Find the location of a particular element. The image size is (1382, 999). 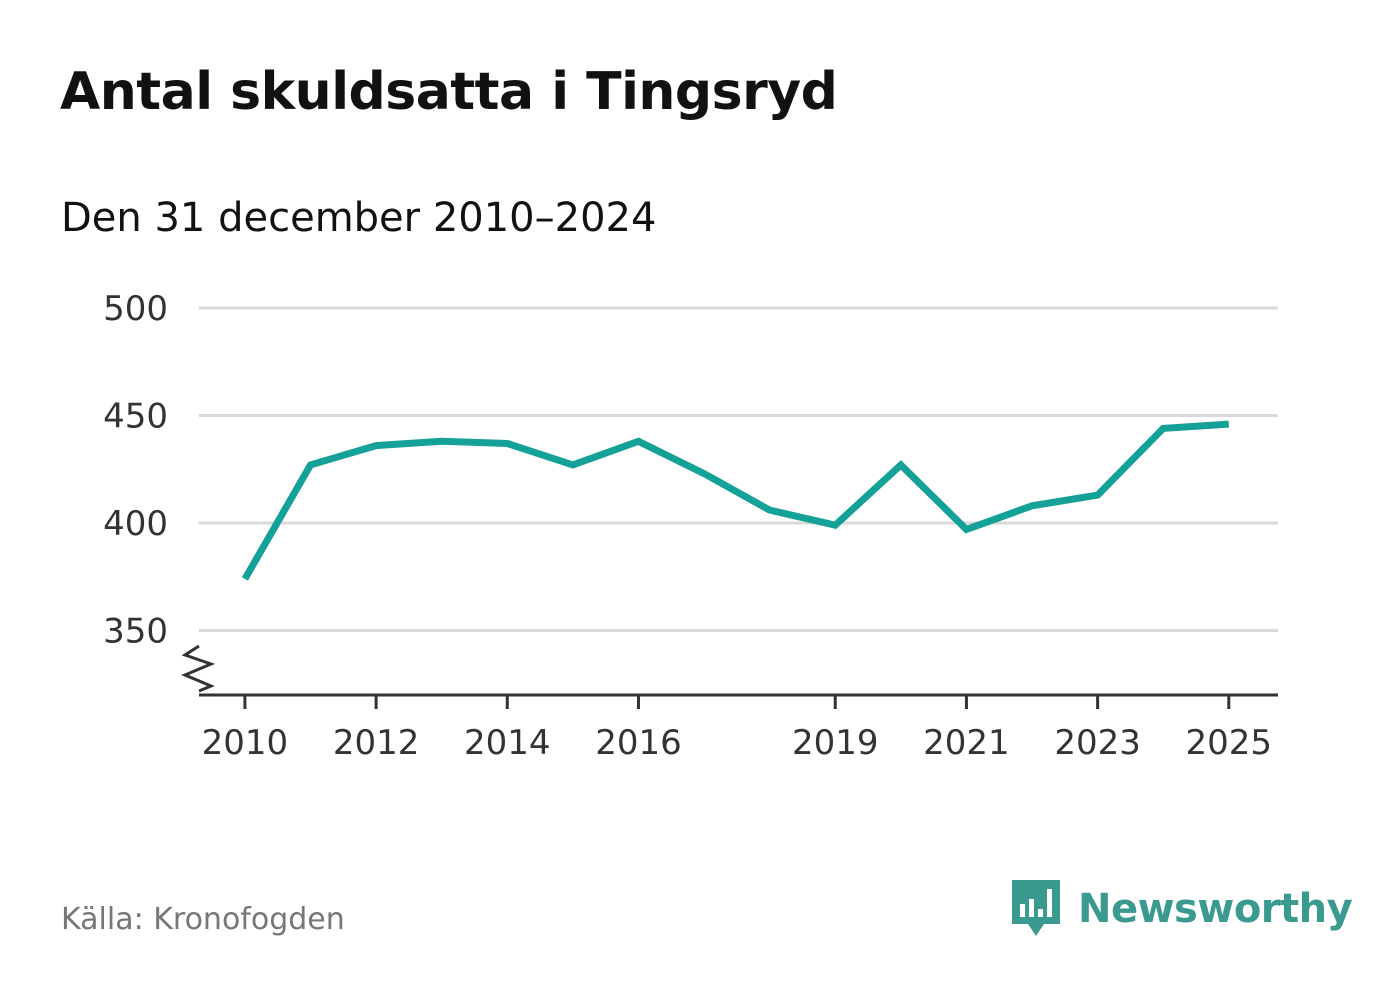

x-tick-label: 2010 is located at coordinates (245, 743).